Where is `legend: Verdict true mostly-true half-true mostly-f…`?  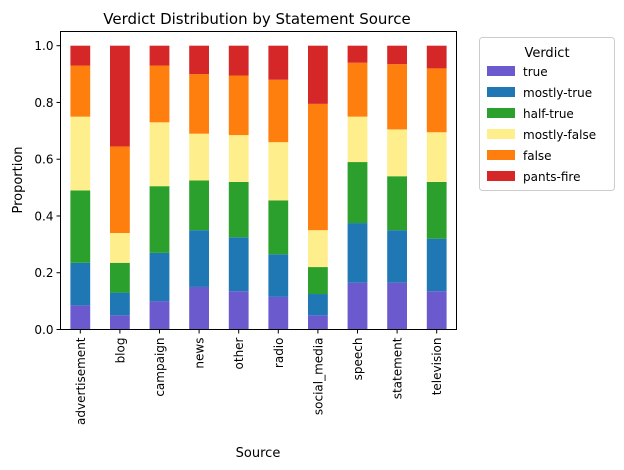 legend: Verdict true mostly-true half-true mostly-f… is located at coordinates (547, 114).